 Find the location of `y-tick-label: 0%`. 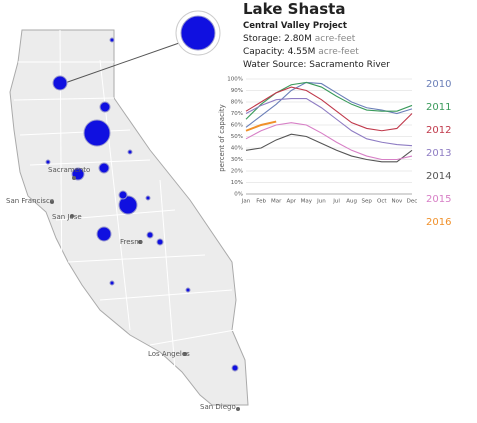

y-tick-label: 0% is located at coordinates (238, 195).